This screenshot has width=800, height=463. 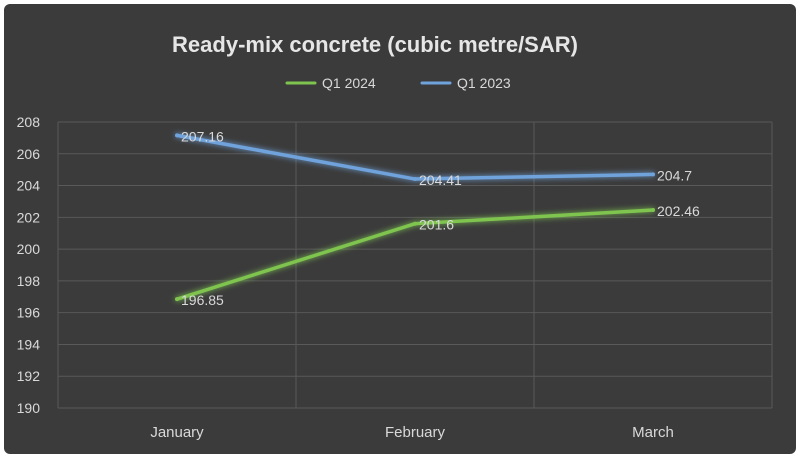 I want to click on data-label: 196.85, so click(x=202, y=300).